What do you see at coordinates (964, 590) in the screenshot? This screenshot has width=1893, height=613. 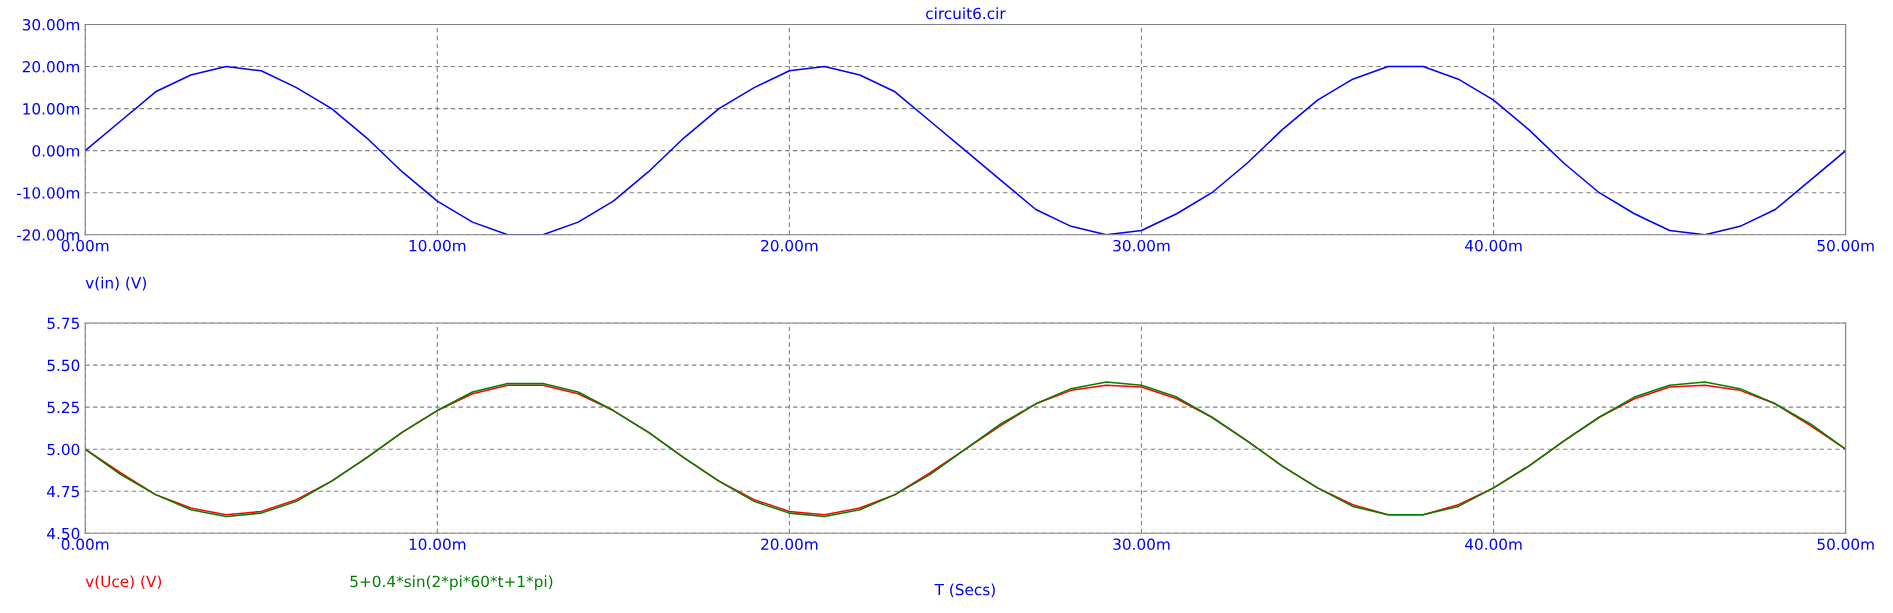 I see `x-axis-title: T (Secs)` at bounding box center [964, 590].